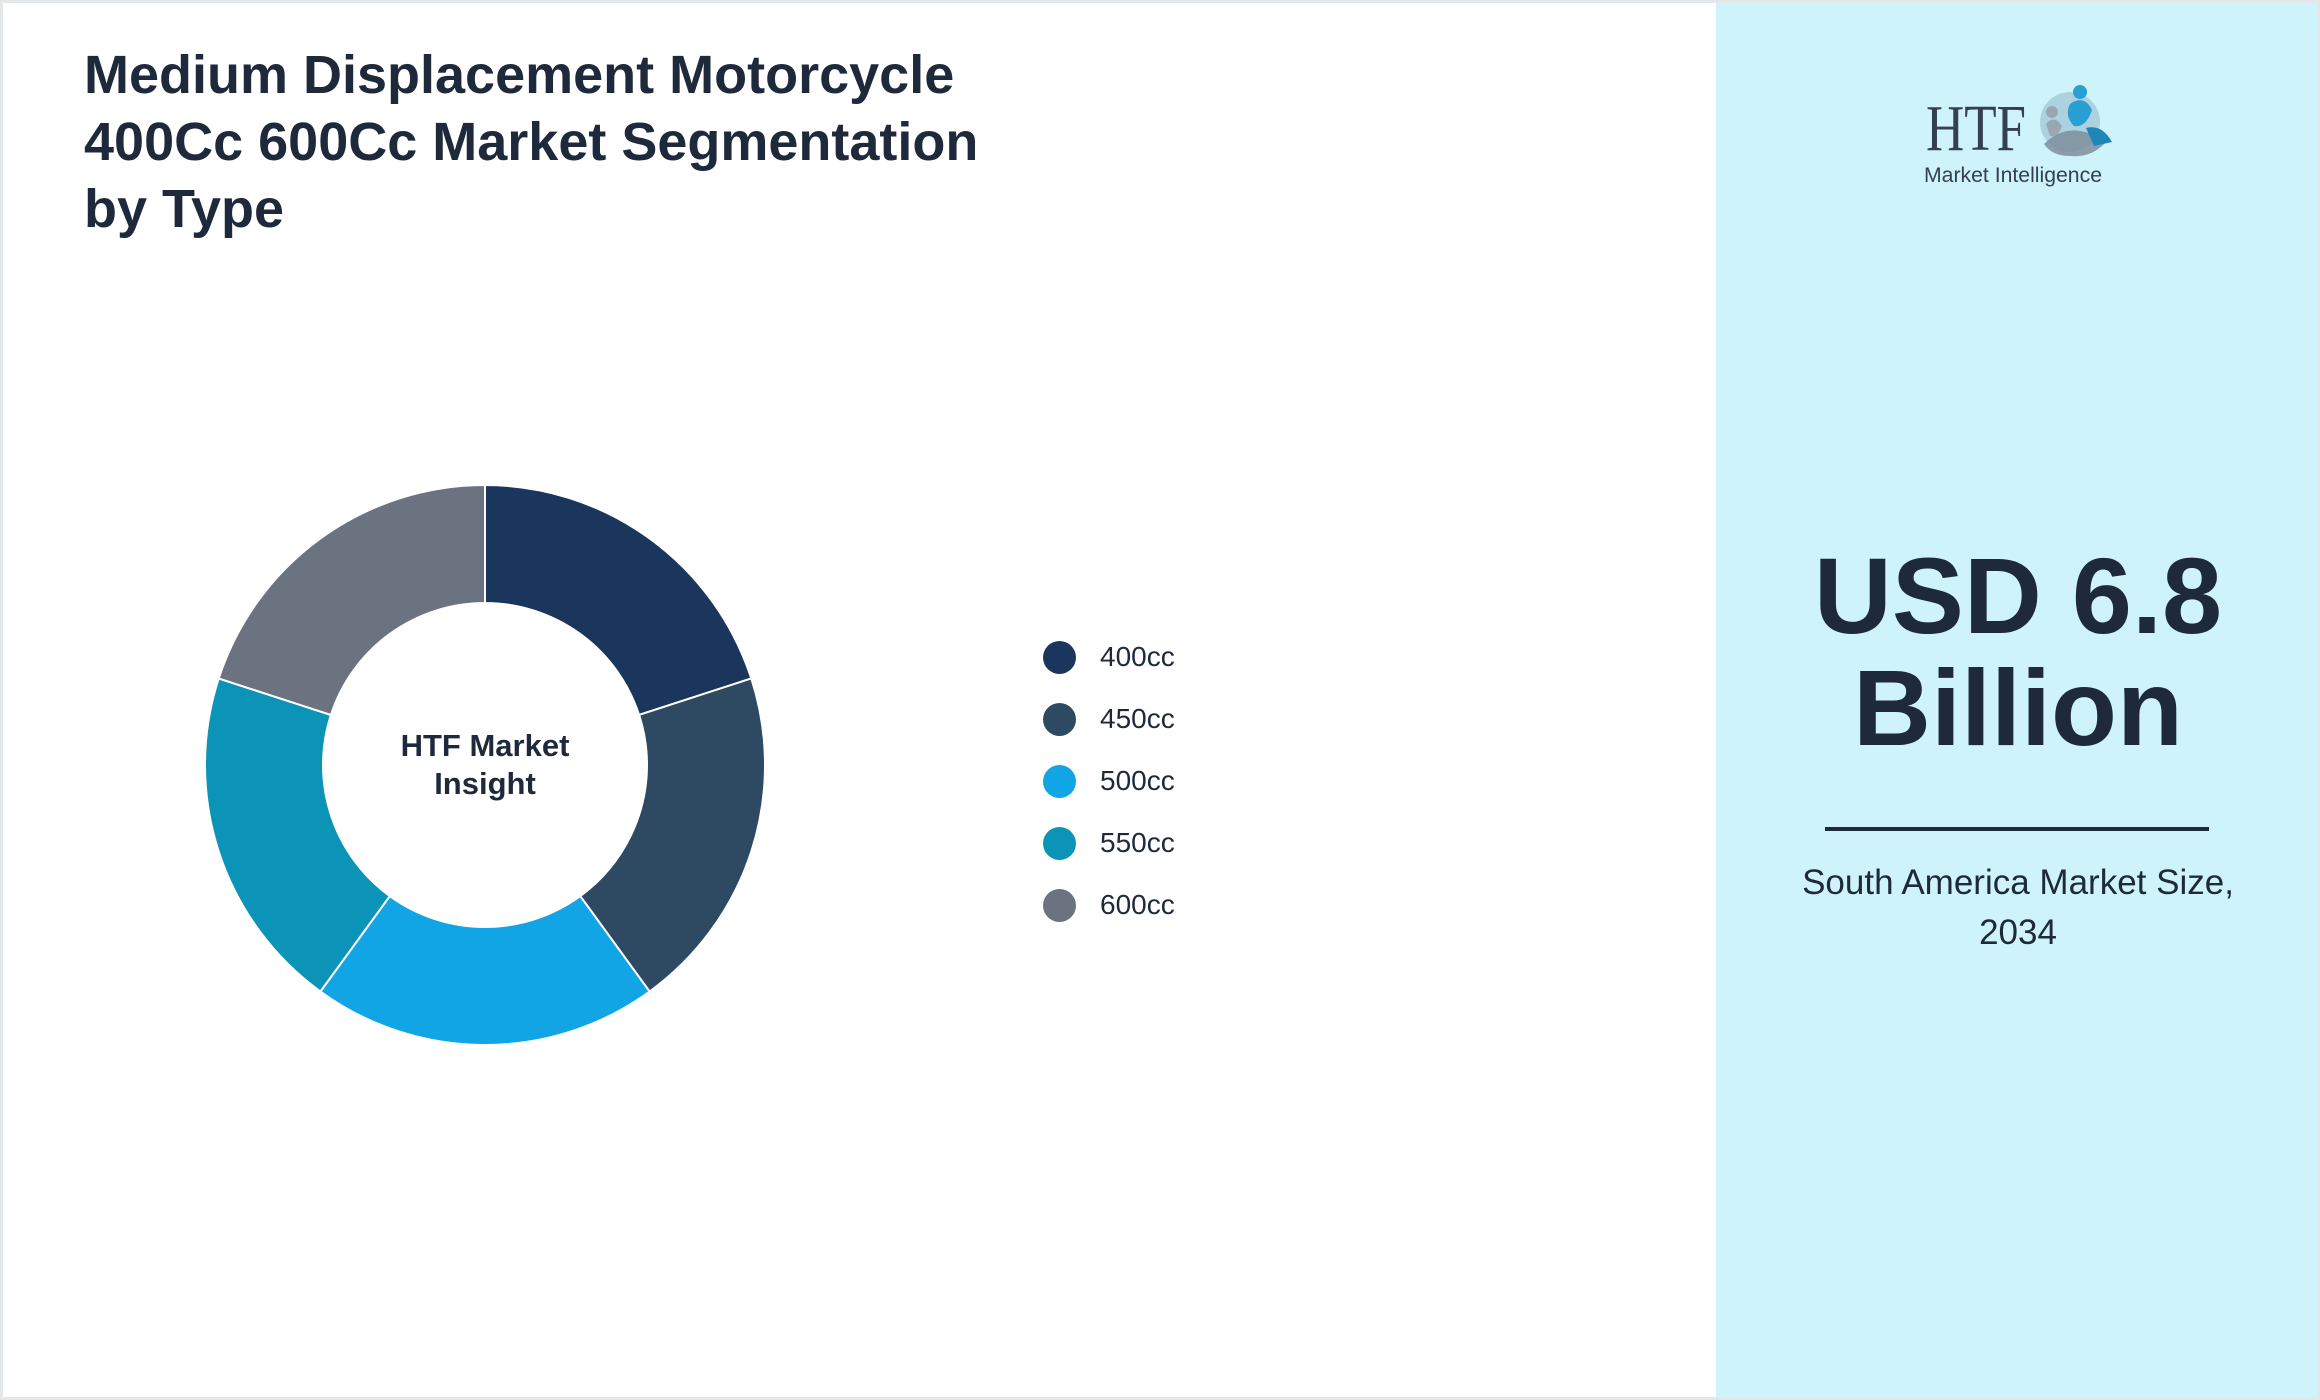 The height and width of the screenshot is (1400, 2320). What do you see at coordinates (1137, 656) in the screenshot?
I see `legend-label: 400cc` at bounding box center [1137, 656].